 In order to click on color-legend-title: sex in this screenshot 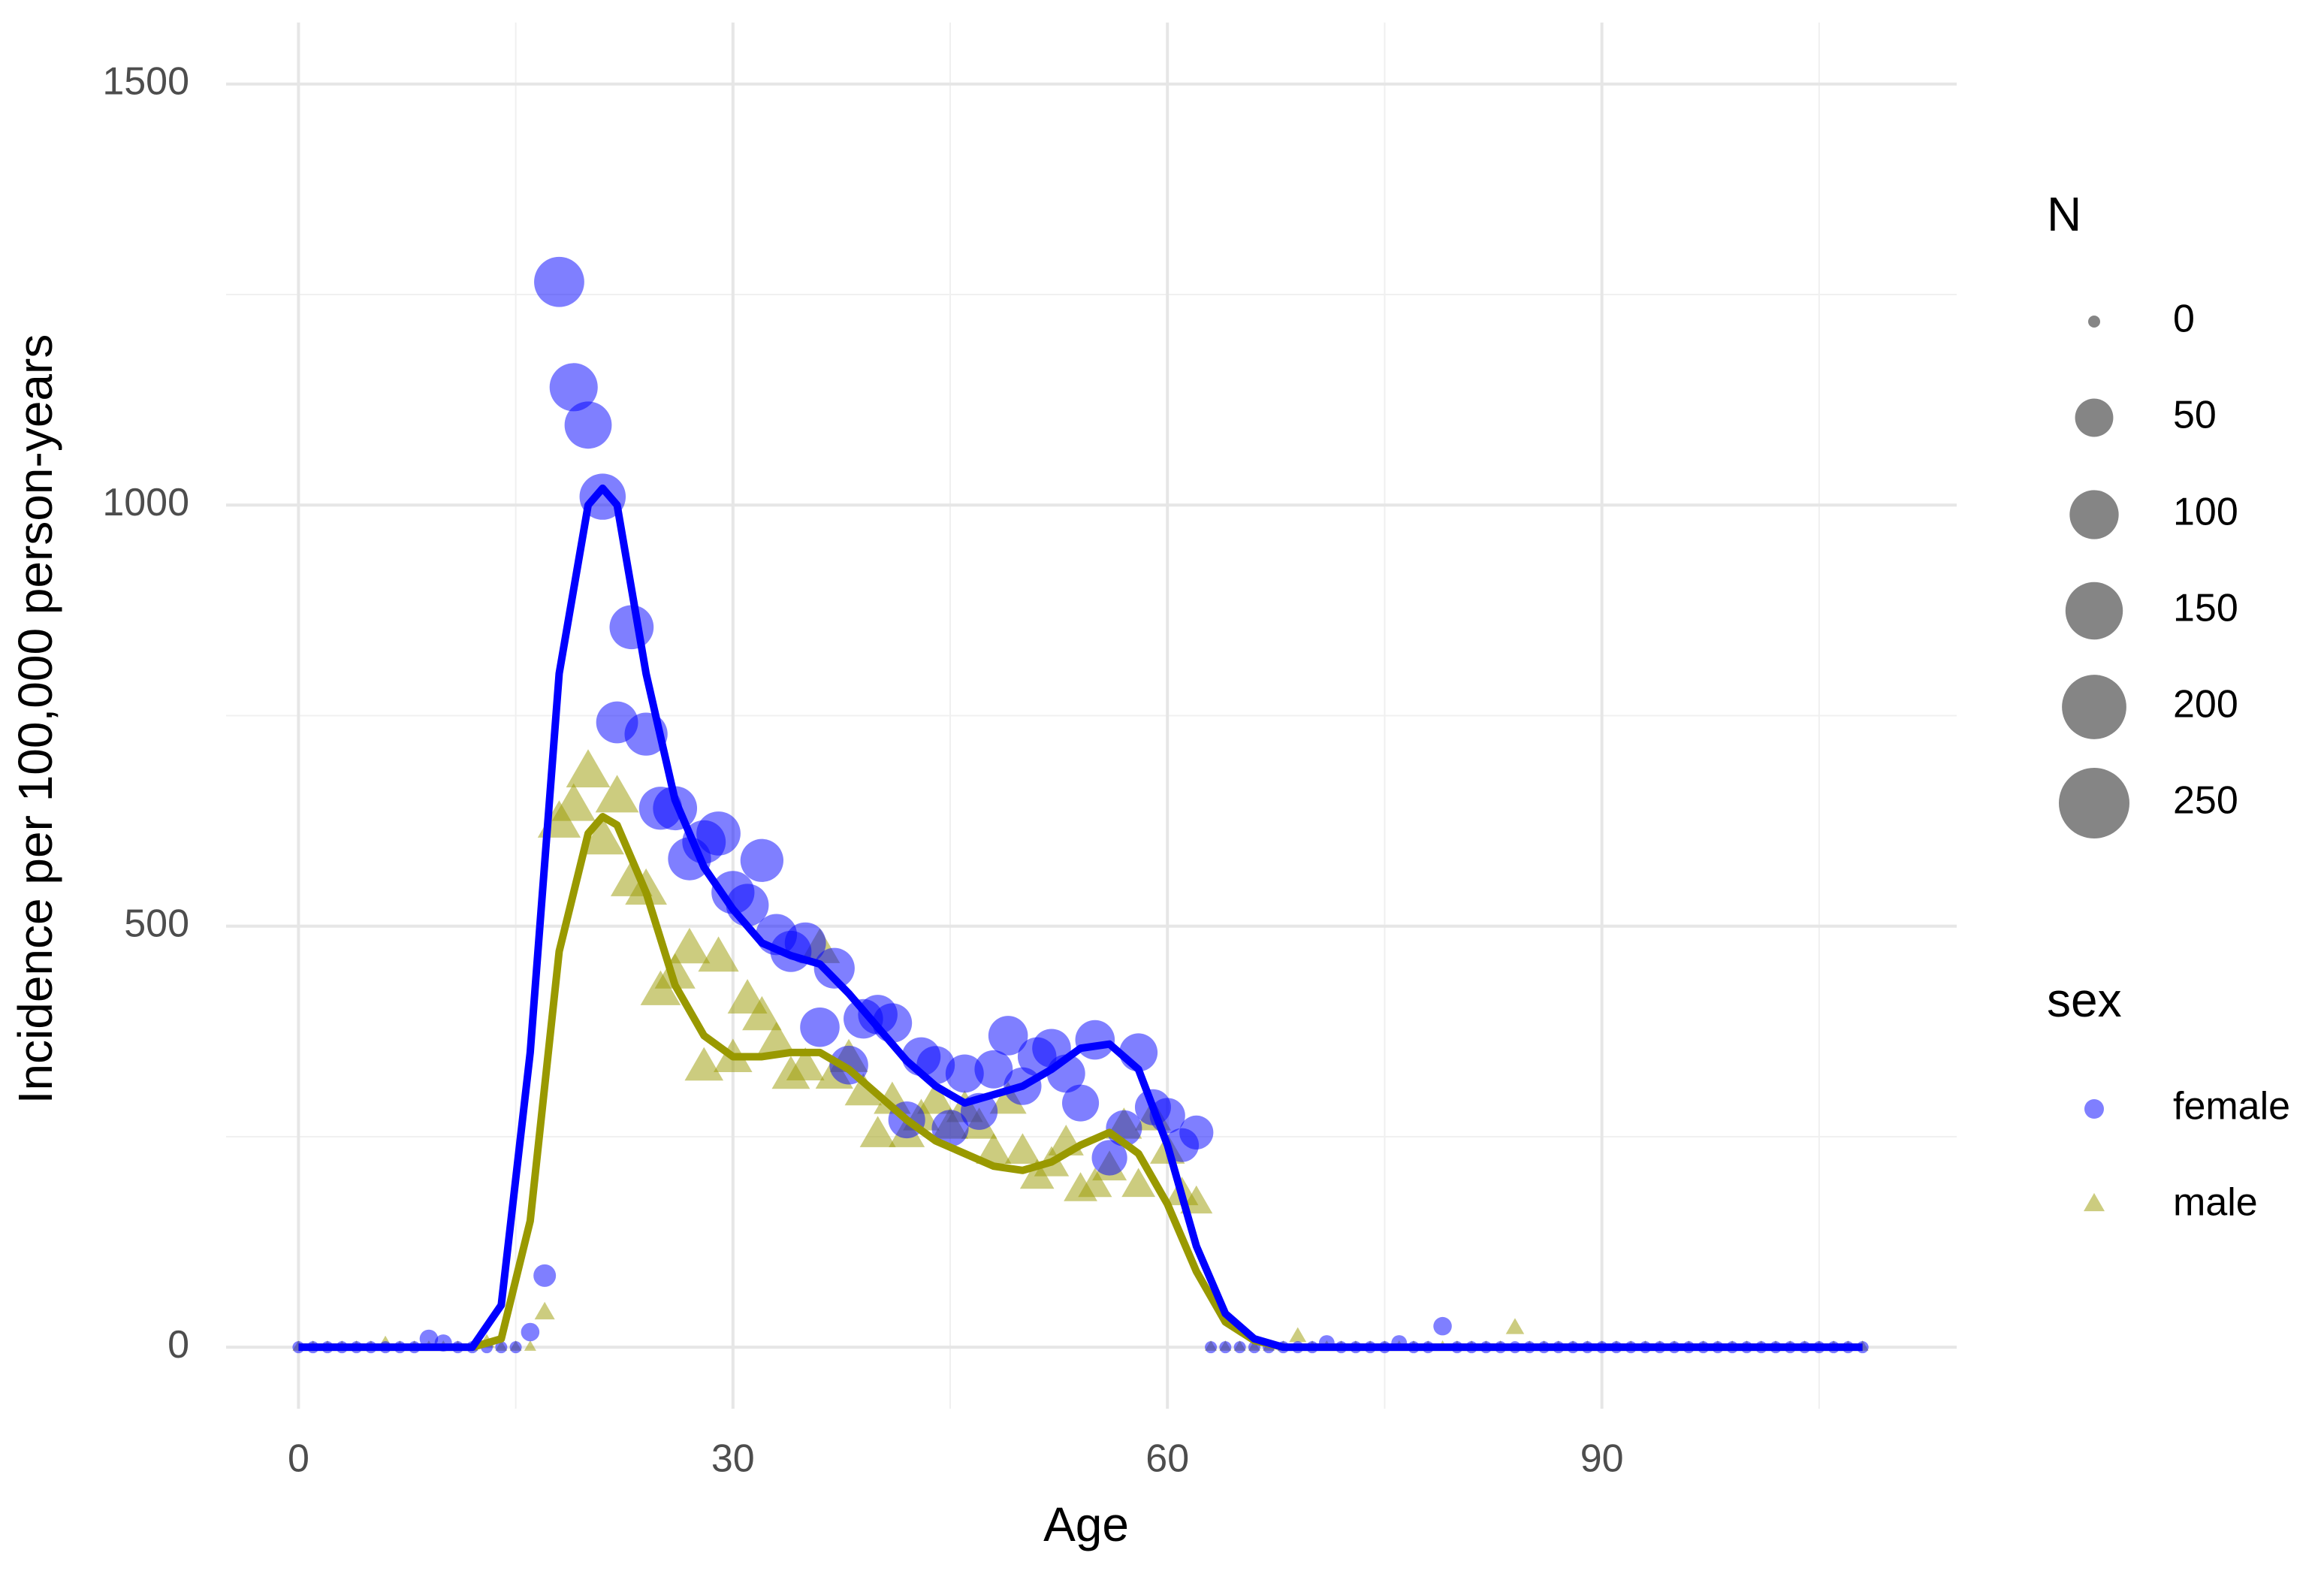, I will do `click(2084, 1000)`.